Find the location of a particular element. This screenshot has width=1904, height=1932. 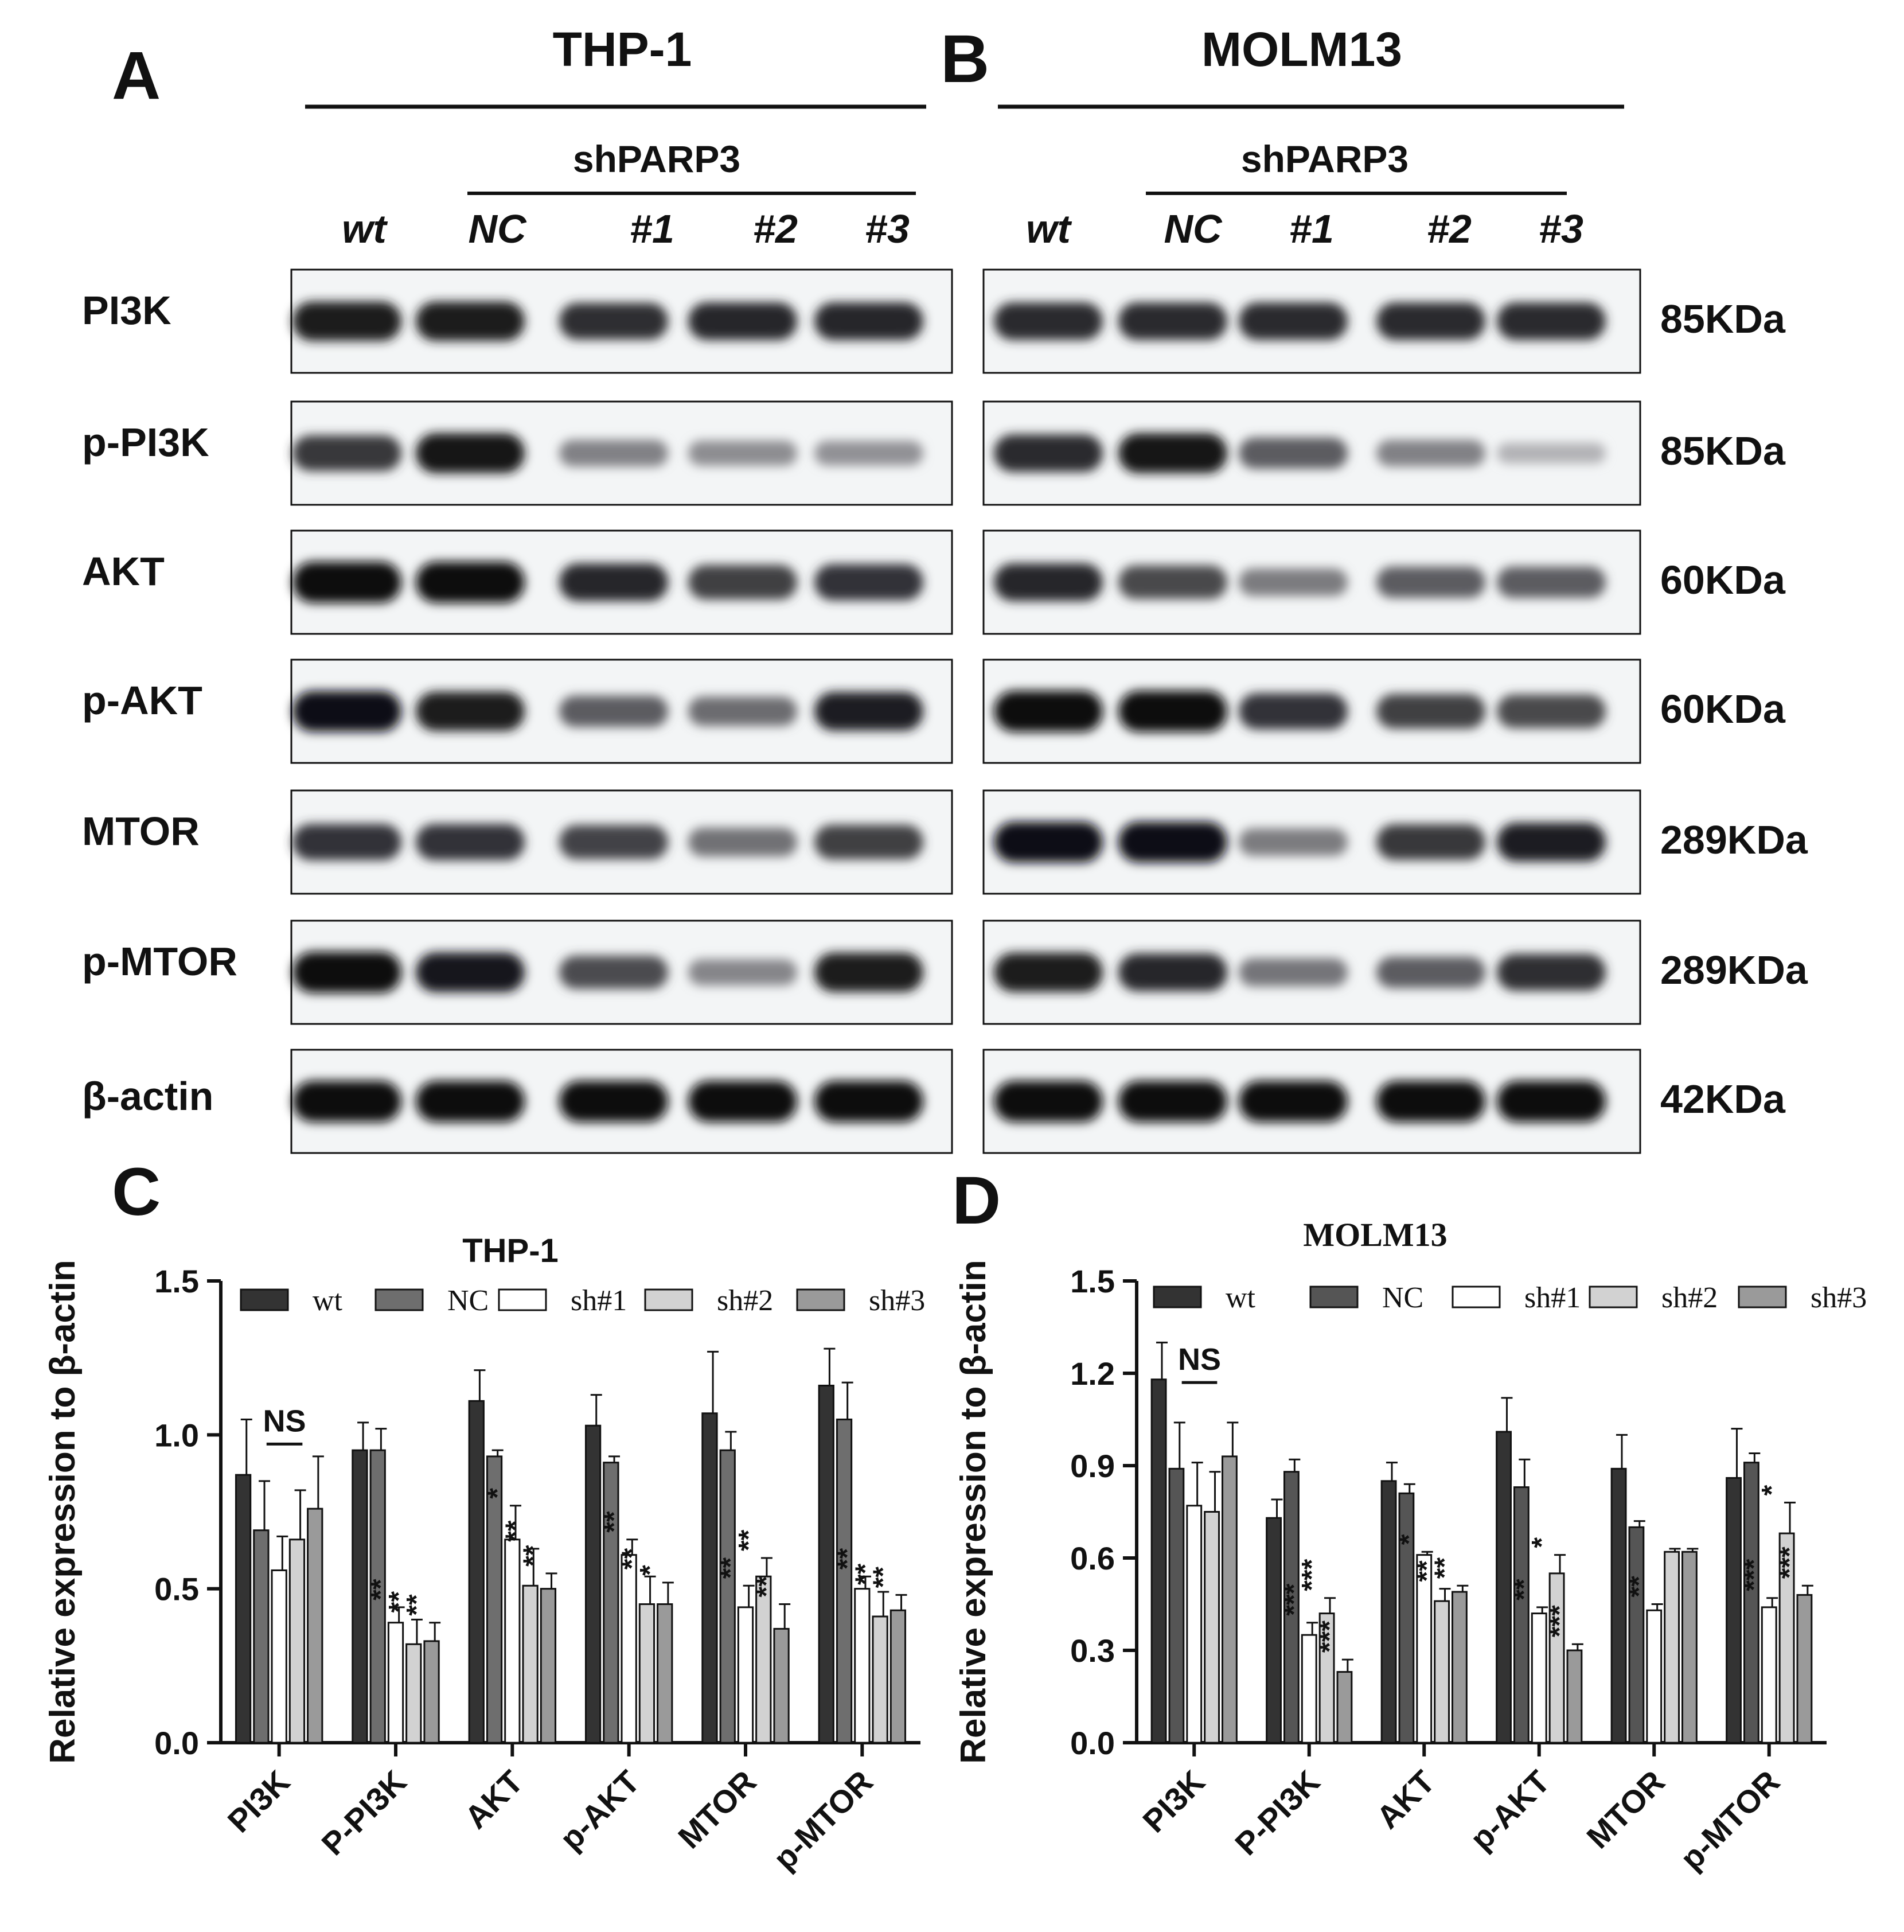

protein-label: p-MTOR is located at coordinates (160, 962).